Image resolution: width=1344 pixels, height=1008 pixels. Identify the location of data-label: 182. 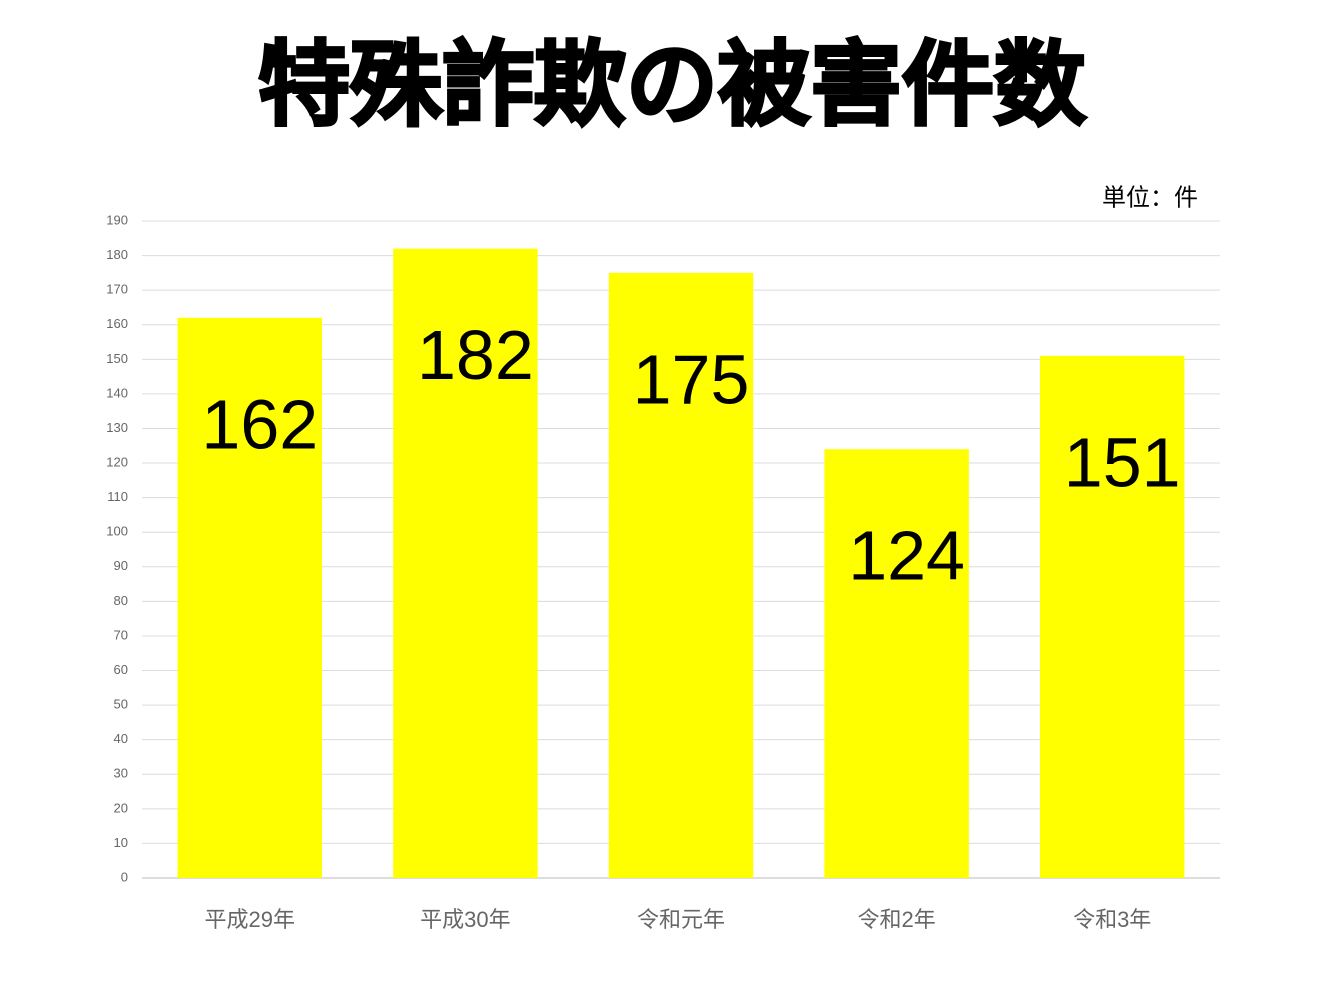
(475, 355).